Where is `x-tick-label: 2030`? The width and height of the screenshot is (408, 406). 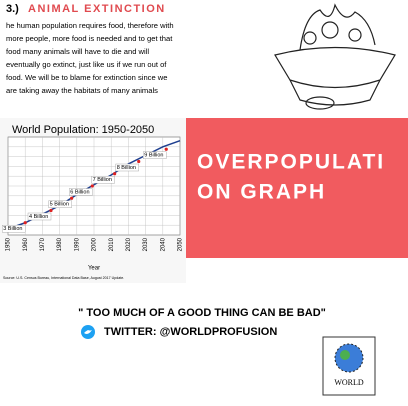
x-tick-label: 2030 is located at coordinates (146, 244).